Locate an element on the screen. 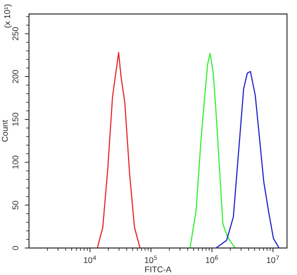  y-tick-label: 250 is located at coordinates (15, 33).